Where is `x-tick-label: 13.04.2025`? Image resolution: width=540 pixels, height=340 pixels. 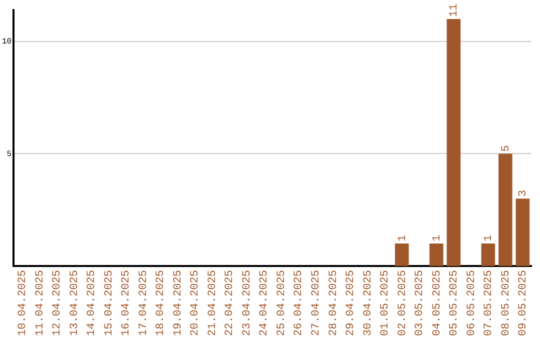 x-tick-label: 13.04.2025 is located at coordinates (74, 303).